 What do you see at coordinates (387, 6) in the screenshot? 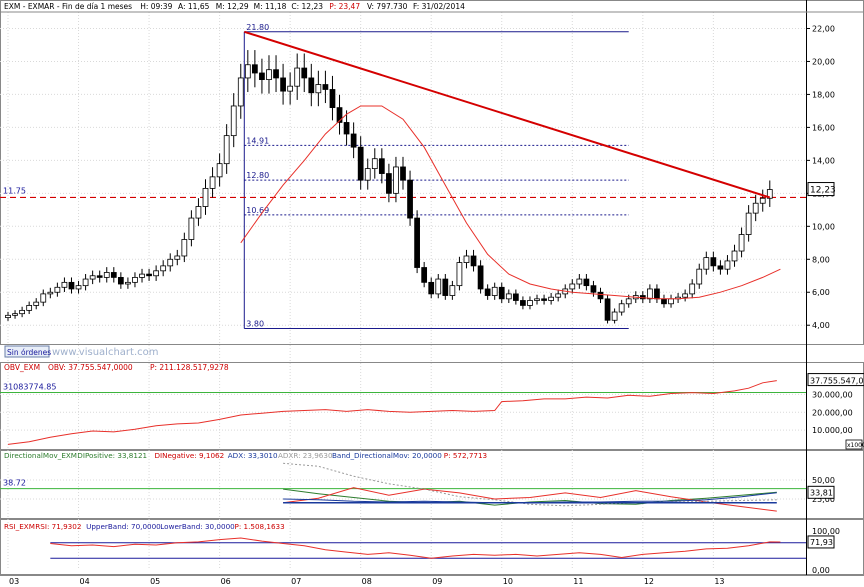
I see `header-field: V: 797.730` at bounding box center [387, 6].